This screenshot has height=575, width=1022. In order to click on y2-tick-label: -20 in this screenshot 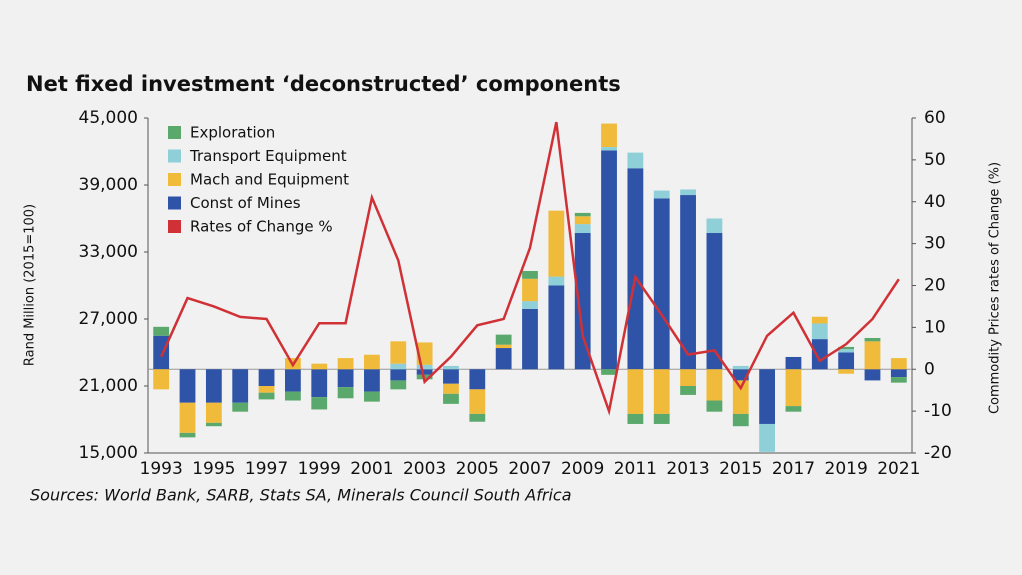, I will do `click(938, 453)`.